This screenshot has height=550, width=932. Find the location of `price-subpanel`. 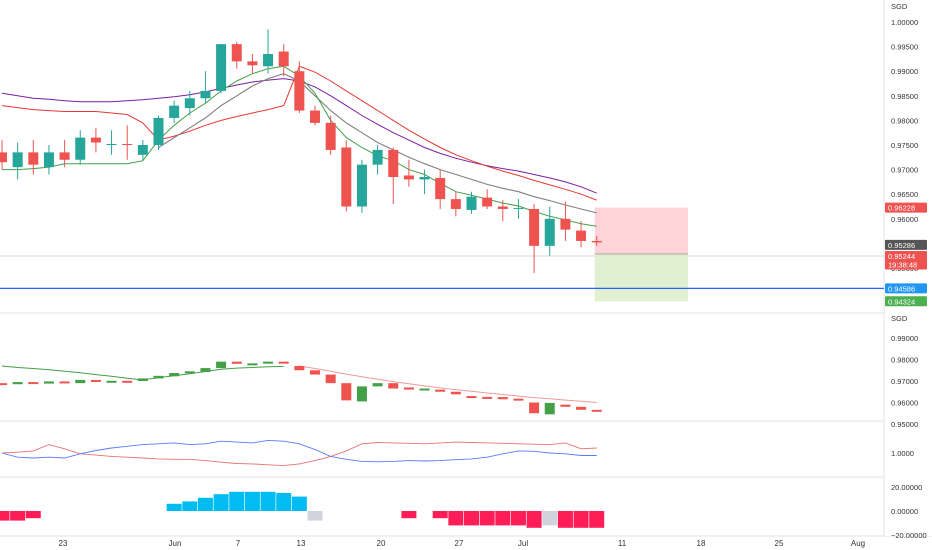

price-subpanel is located at coordinates (301, 388).